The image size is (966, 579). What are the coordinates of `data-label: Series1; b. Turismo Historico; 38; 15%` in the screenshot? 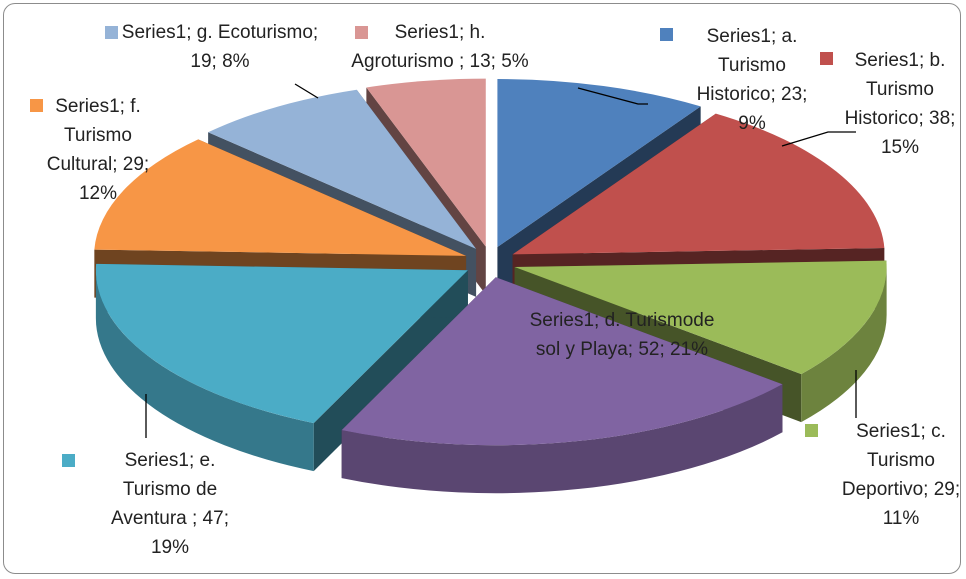 It's located at (900, 104).